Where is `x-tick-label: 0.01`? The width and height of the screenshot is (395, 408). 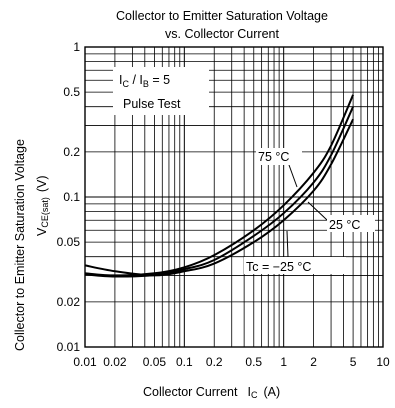
x-tick-label: 0.01 is located at coordinates (85, 362).